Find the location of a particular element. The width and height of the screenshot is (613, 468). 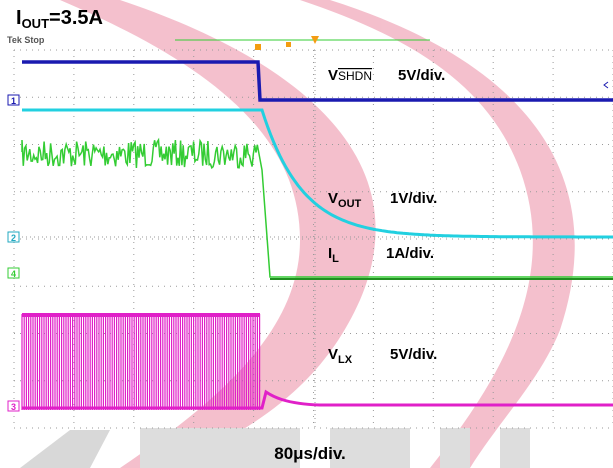

channel-marker: 4 is located at coordinates (13, 274).